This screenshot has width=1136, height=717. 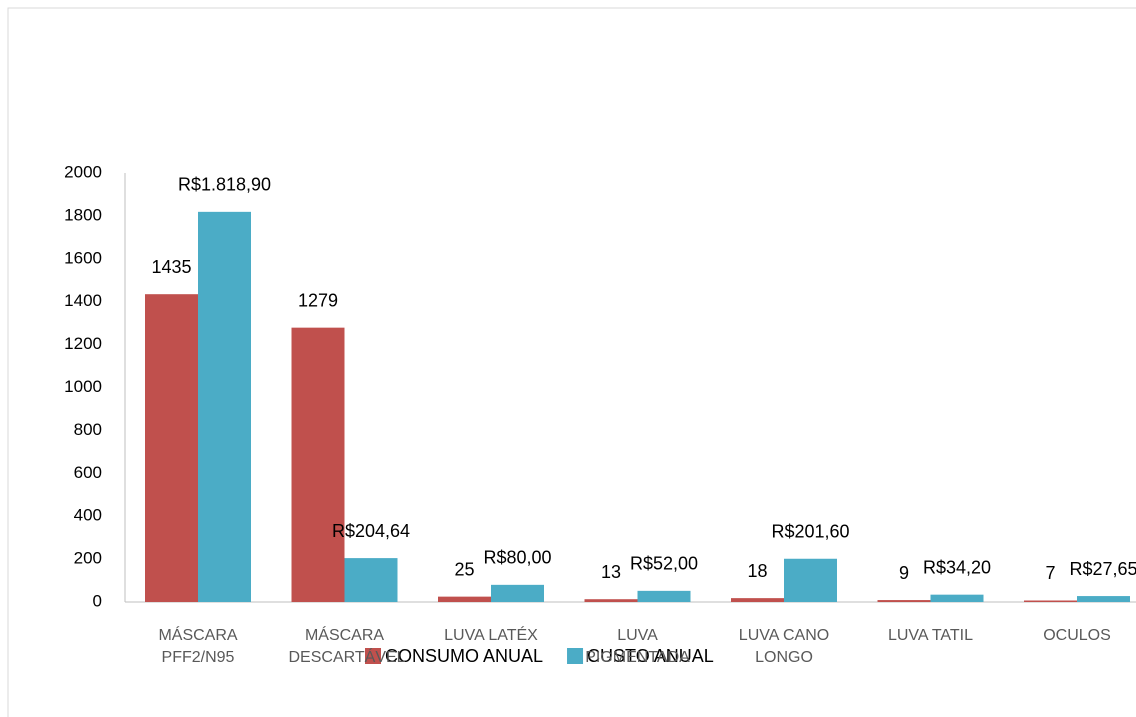 What do you see at coordinates (1050, 573) in the screenshot?
I see `data-label: 7` at bounding box center [1050, 573].